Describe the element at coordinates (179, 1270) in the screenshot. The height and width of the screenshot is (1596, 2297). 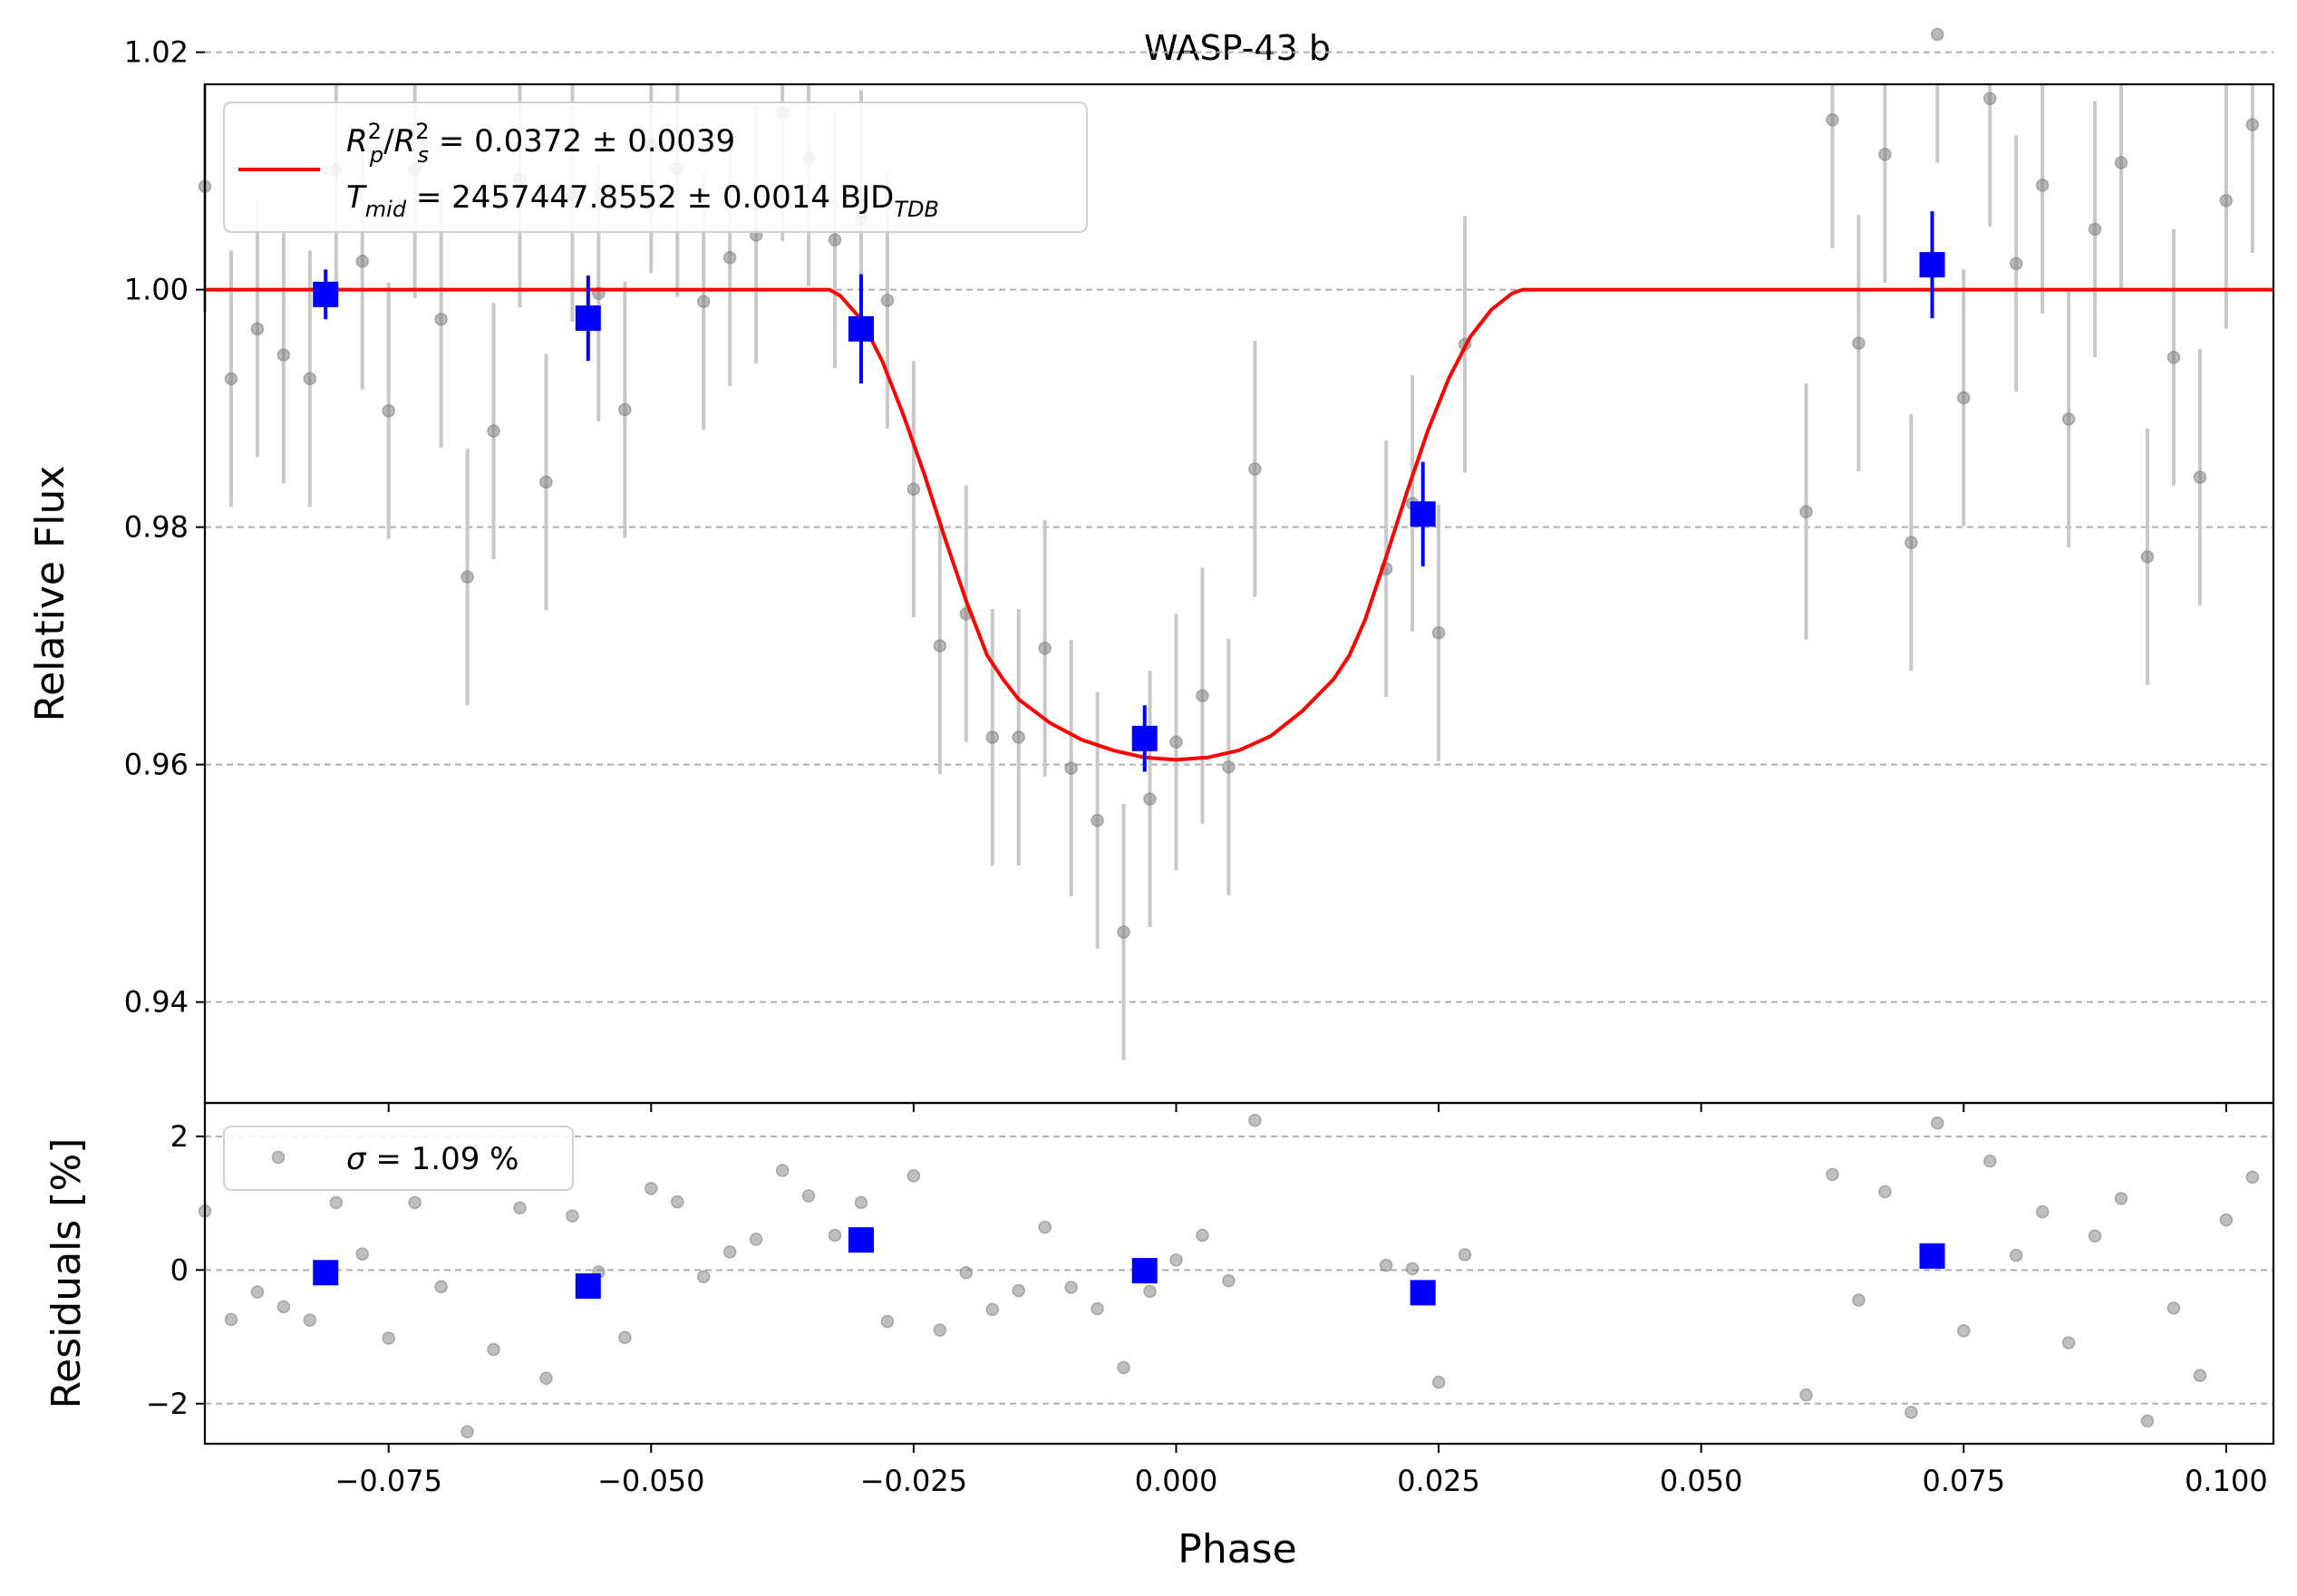
I see `bottom-y-tick-label: 0` at that location.